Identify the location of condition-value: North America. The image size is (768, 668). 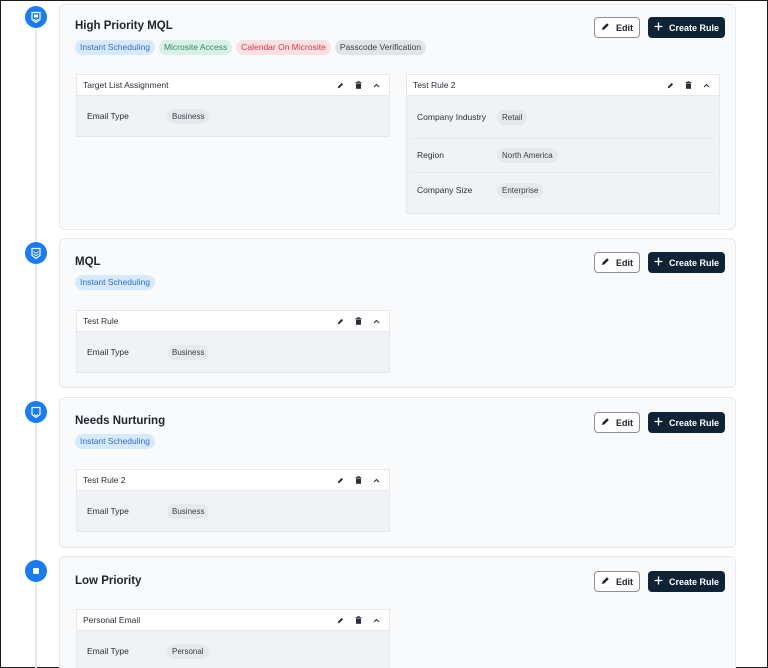
(527, 155).